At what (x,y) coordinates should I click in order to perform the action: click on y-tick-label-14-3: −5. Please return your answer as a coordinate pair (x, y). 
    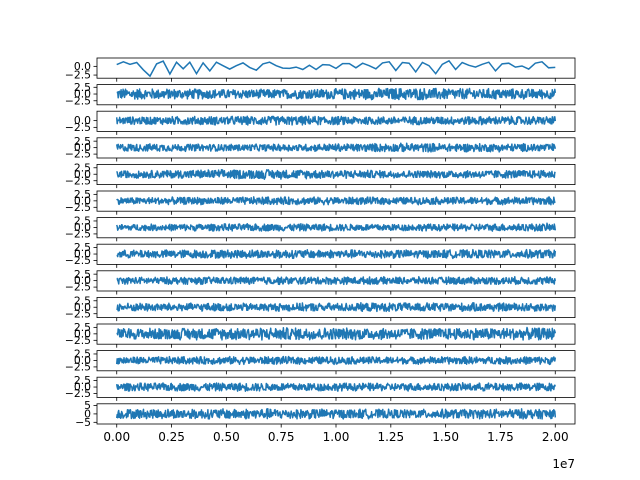
    Looking at the image, I should click on (83, 422).